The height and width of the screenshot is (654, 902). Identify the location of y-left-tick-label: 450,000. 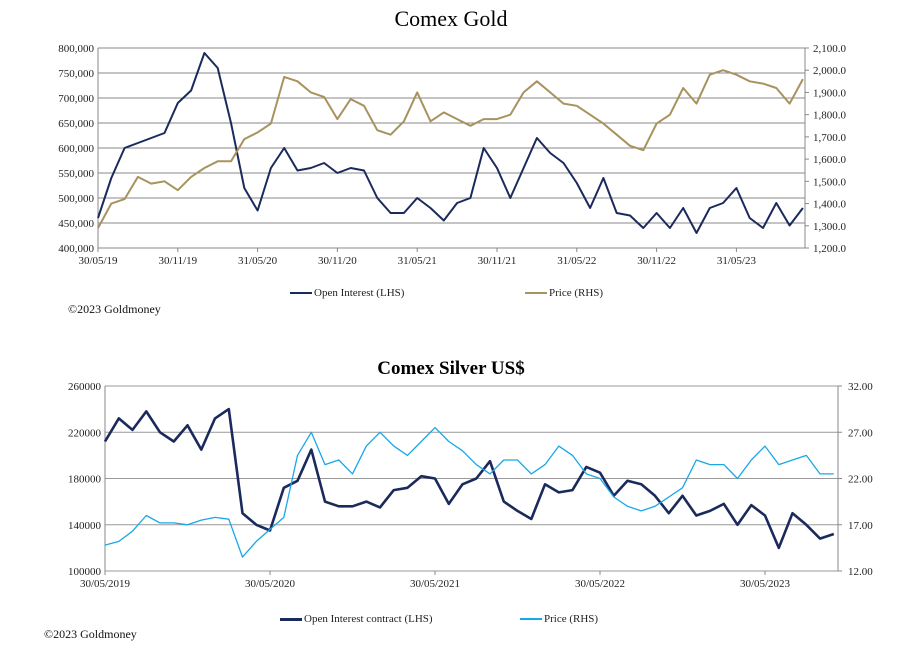
(76, 224).